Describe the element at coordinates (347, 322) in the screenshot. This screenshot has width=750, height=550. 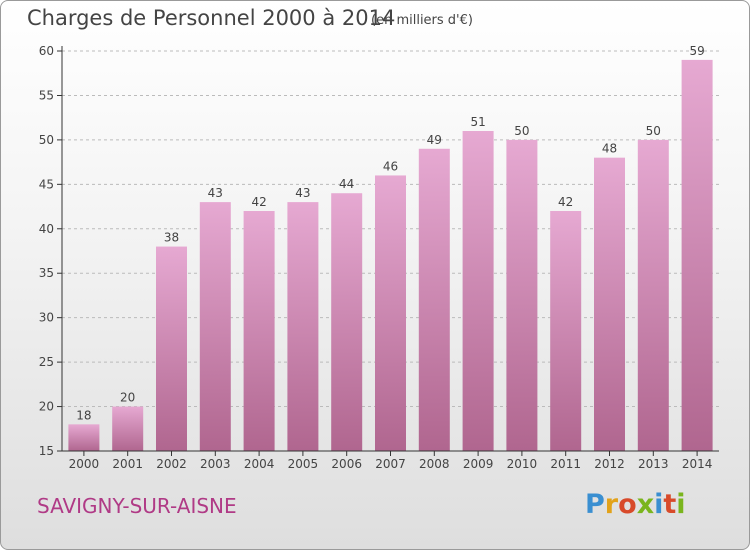
I see `bar-2006` at that location.